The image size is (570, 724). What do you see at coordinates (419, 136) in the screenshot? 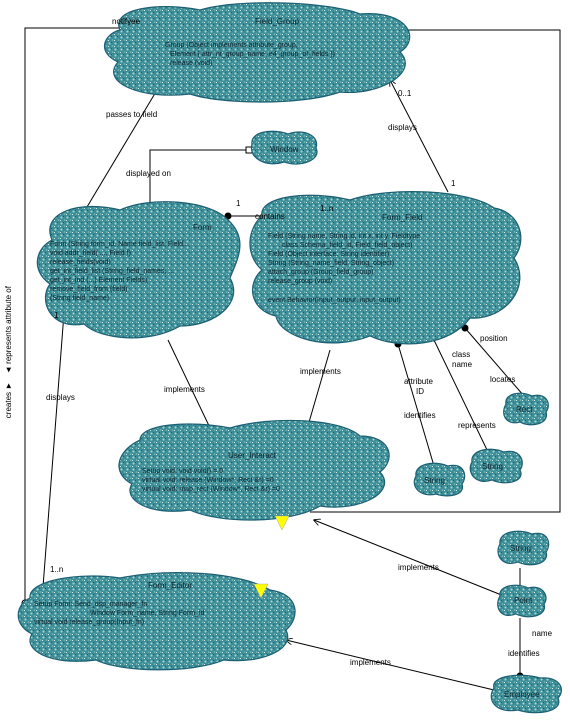
I see `displays-group-line` at bounding box center [419, 136].